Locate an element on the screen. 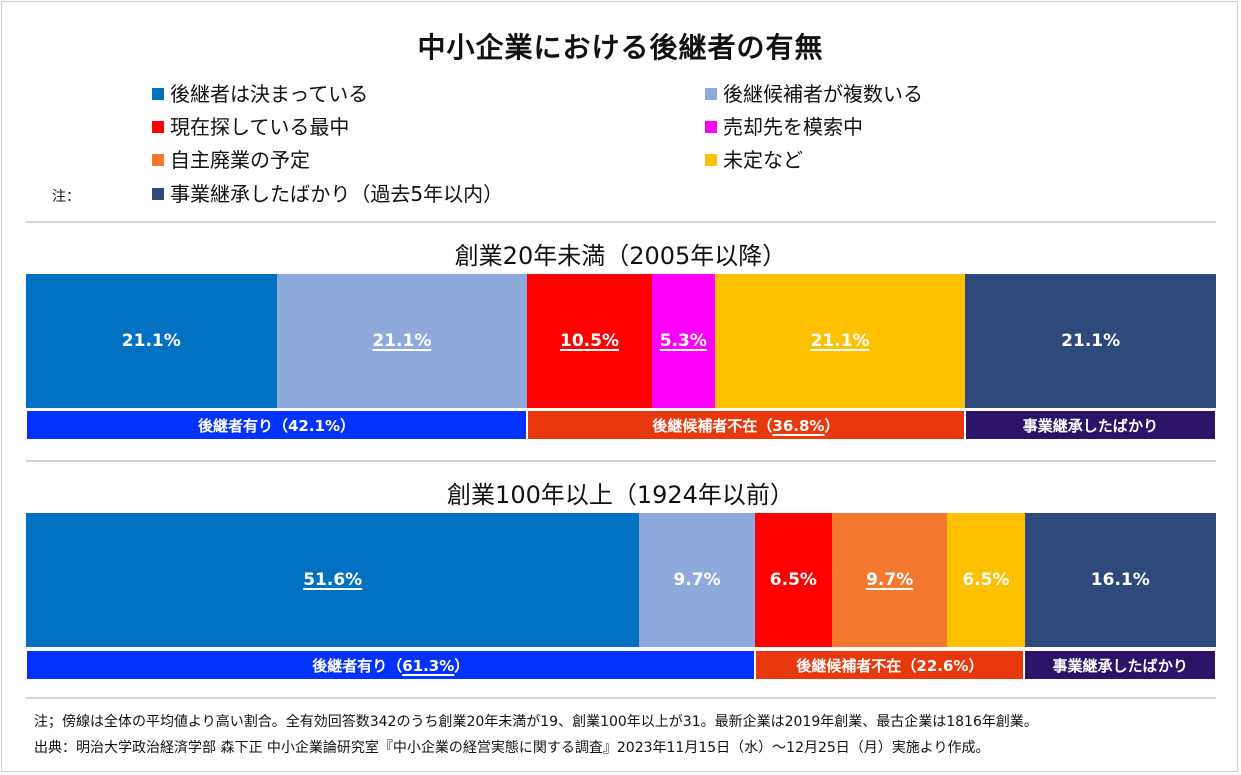 The width and height of the screenshot is (1241, 775). data-label: 10.5% is located at coordinates (589, 341).